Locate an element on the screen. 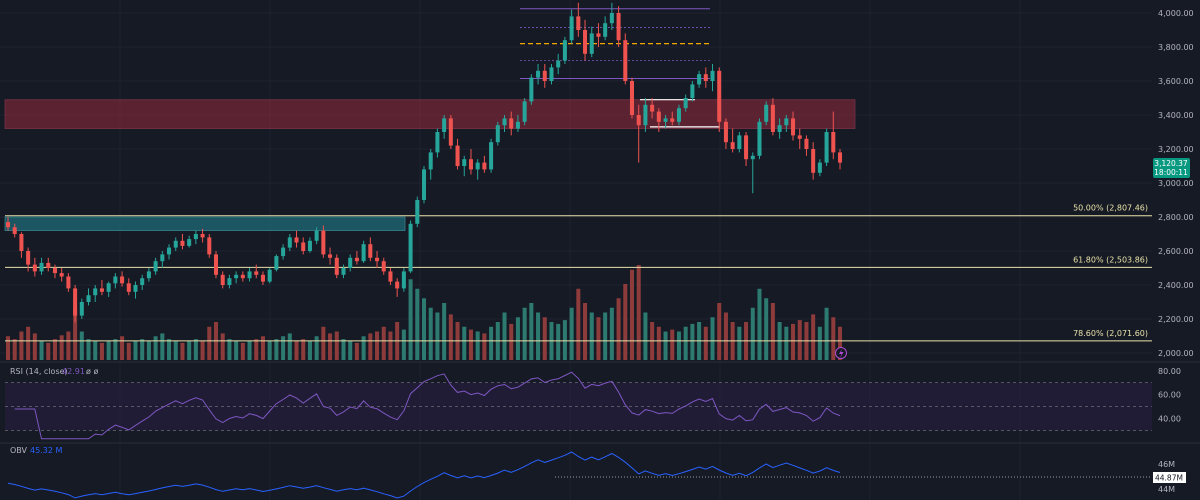 This screenshot has width=1200, height=500. lightning-icon is located at coordinates (841, 353).